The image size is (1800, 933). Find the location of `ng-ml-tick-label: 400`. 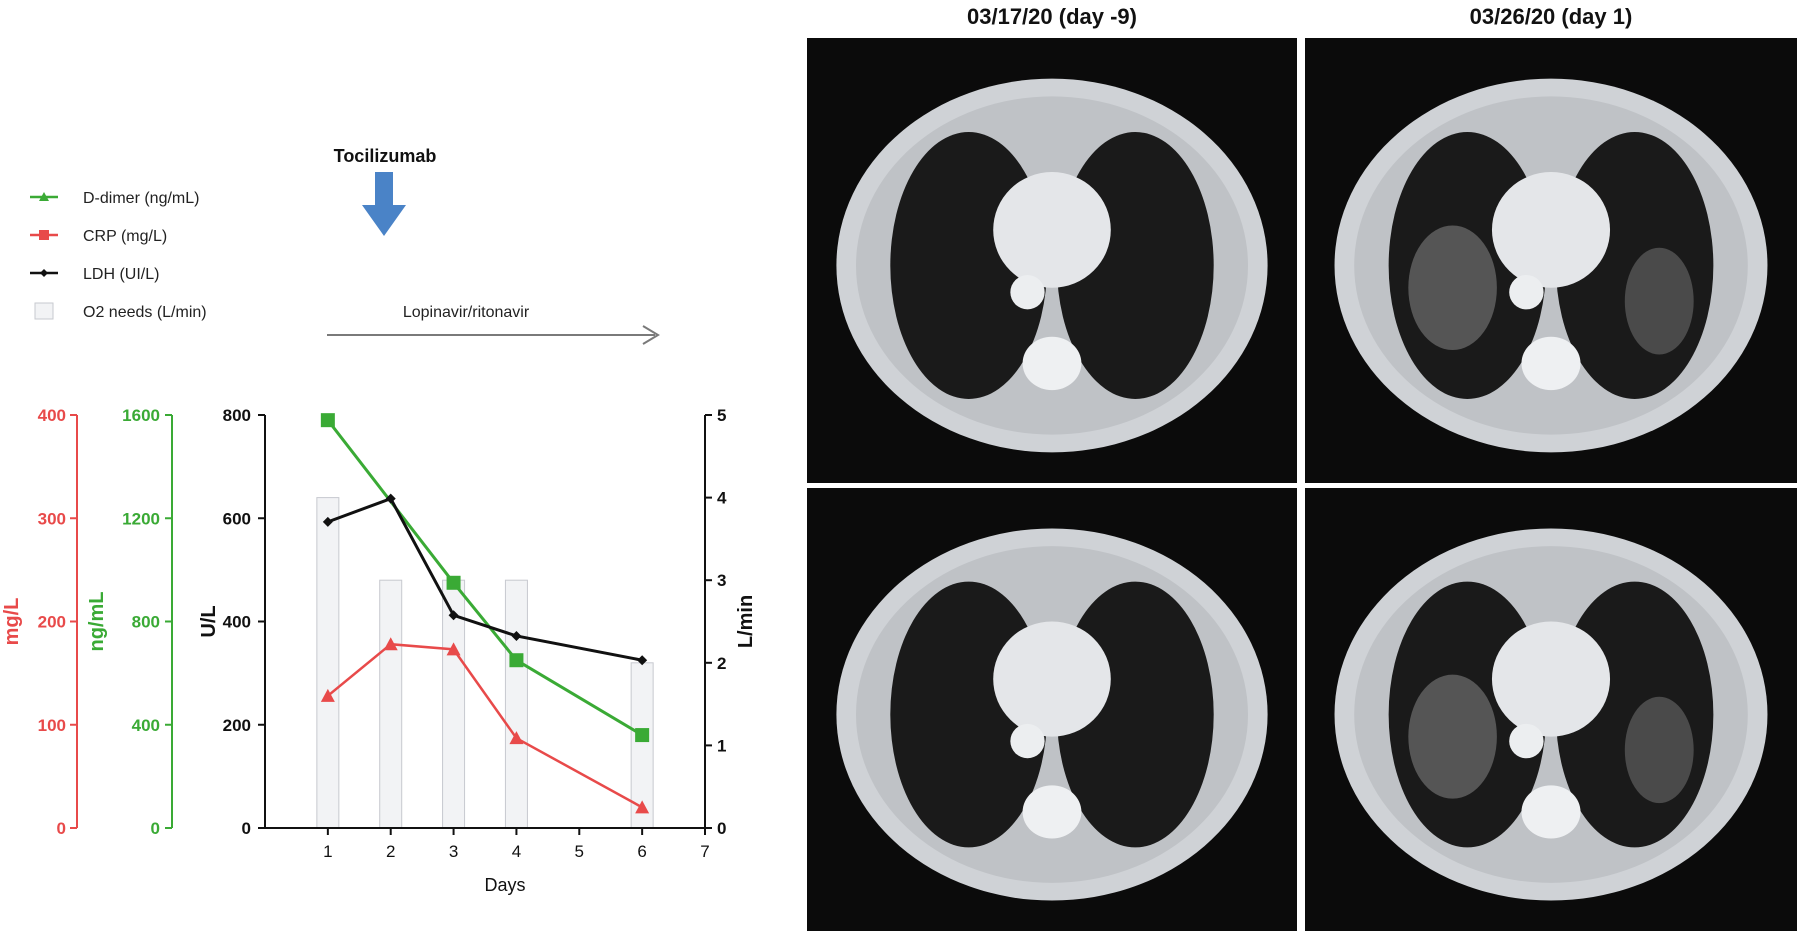

ng-ml-tick-label: 400 is located at coordinates (146, 725).